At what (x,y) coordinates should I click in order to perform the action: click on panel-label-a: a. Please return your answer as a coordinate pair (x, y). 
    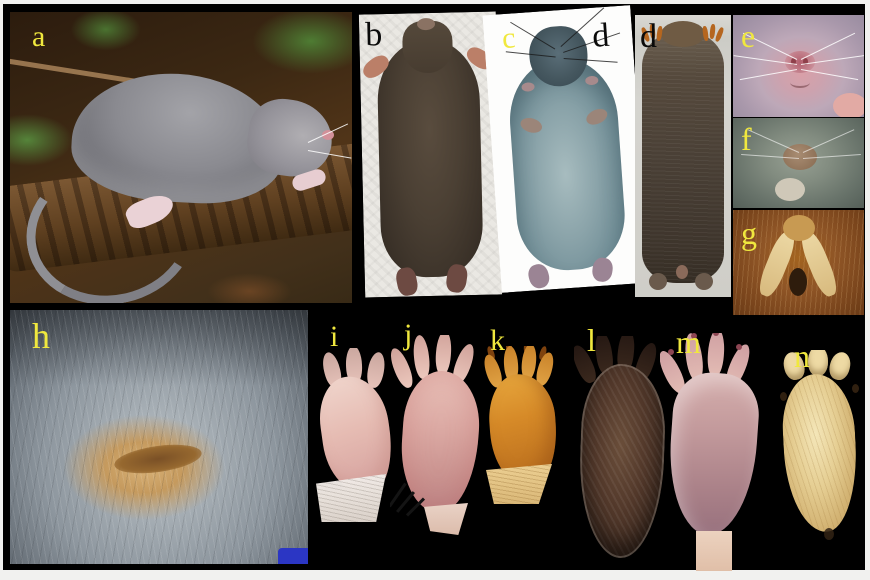
    Looking at the image, I should click on (39, 36).